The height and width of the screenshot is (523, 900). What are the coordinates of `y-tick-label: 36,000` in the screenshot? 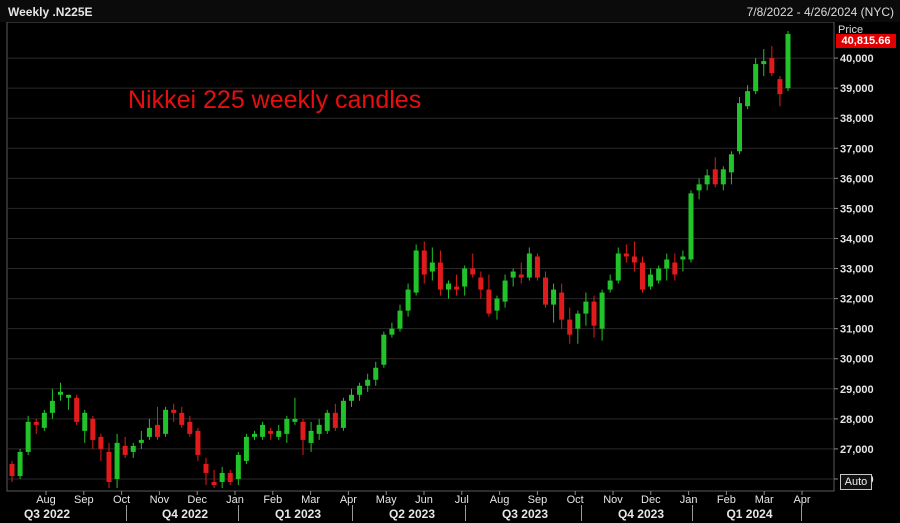 It's located at (857, 179).